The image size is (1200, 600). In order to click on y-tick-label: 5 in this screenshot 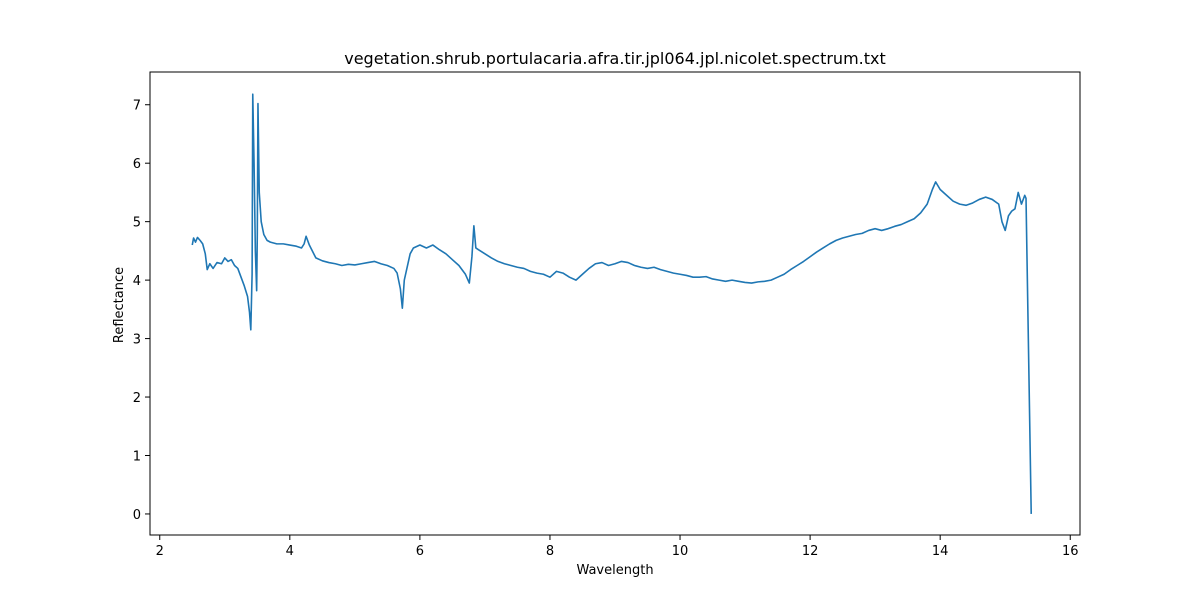, I will do `click(137, 223)`.